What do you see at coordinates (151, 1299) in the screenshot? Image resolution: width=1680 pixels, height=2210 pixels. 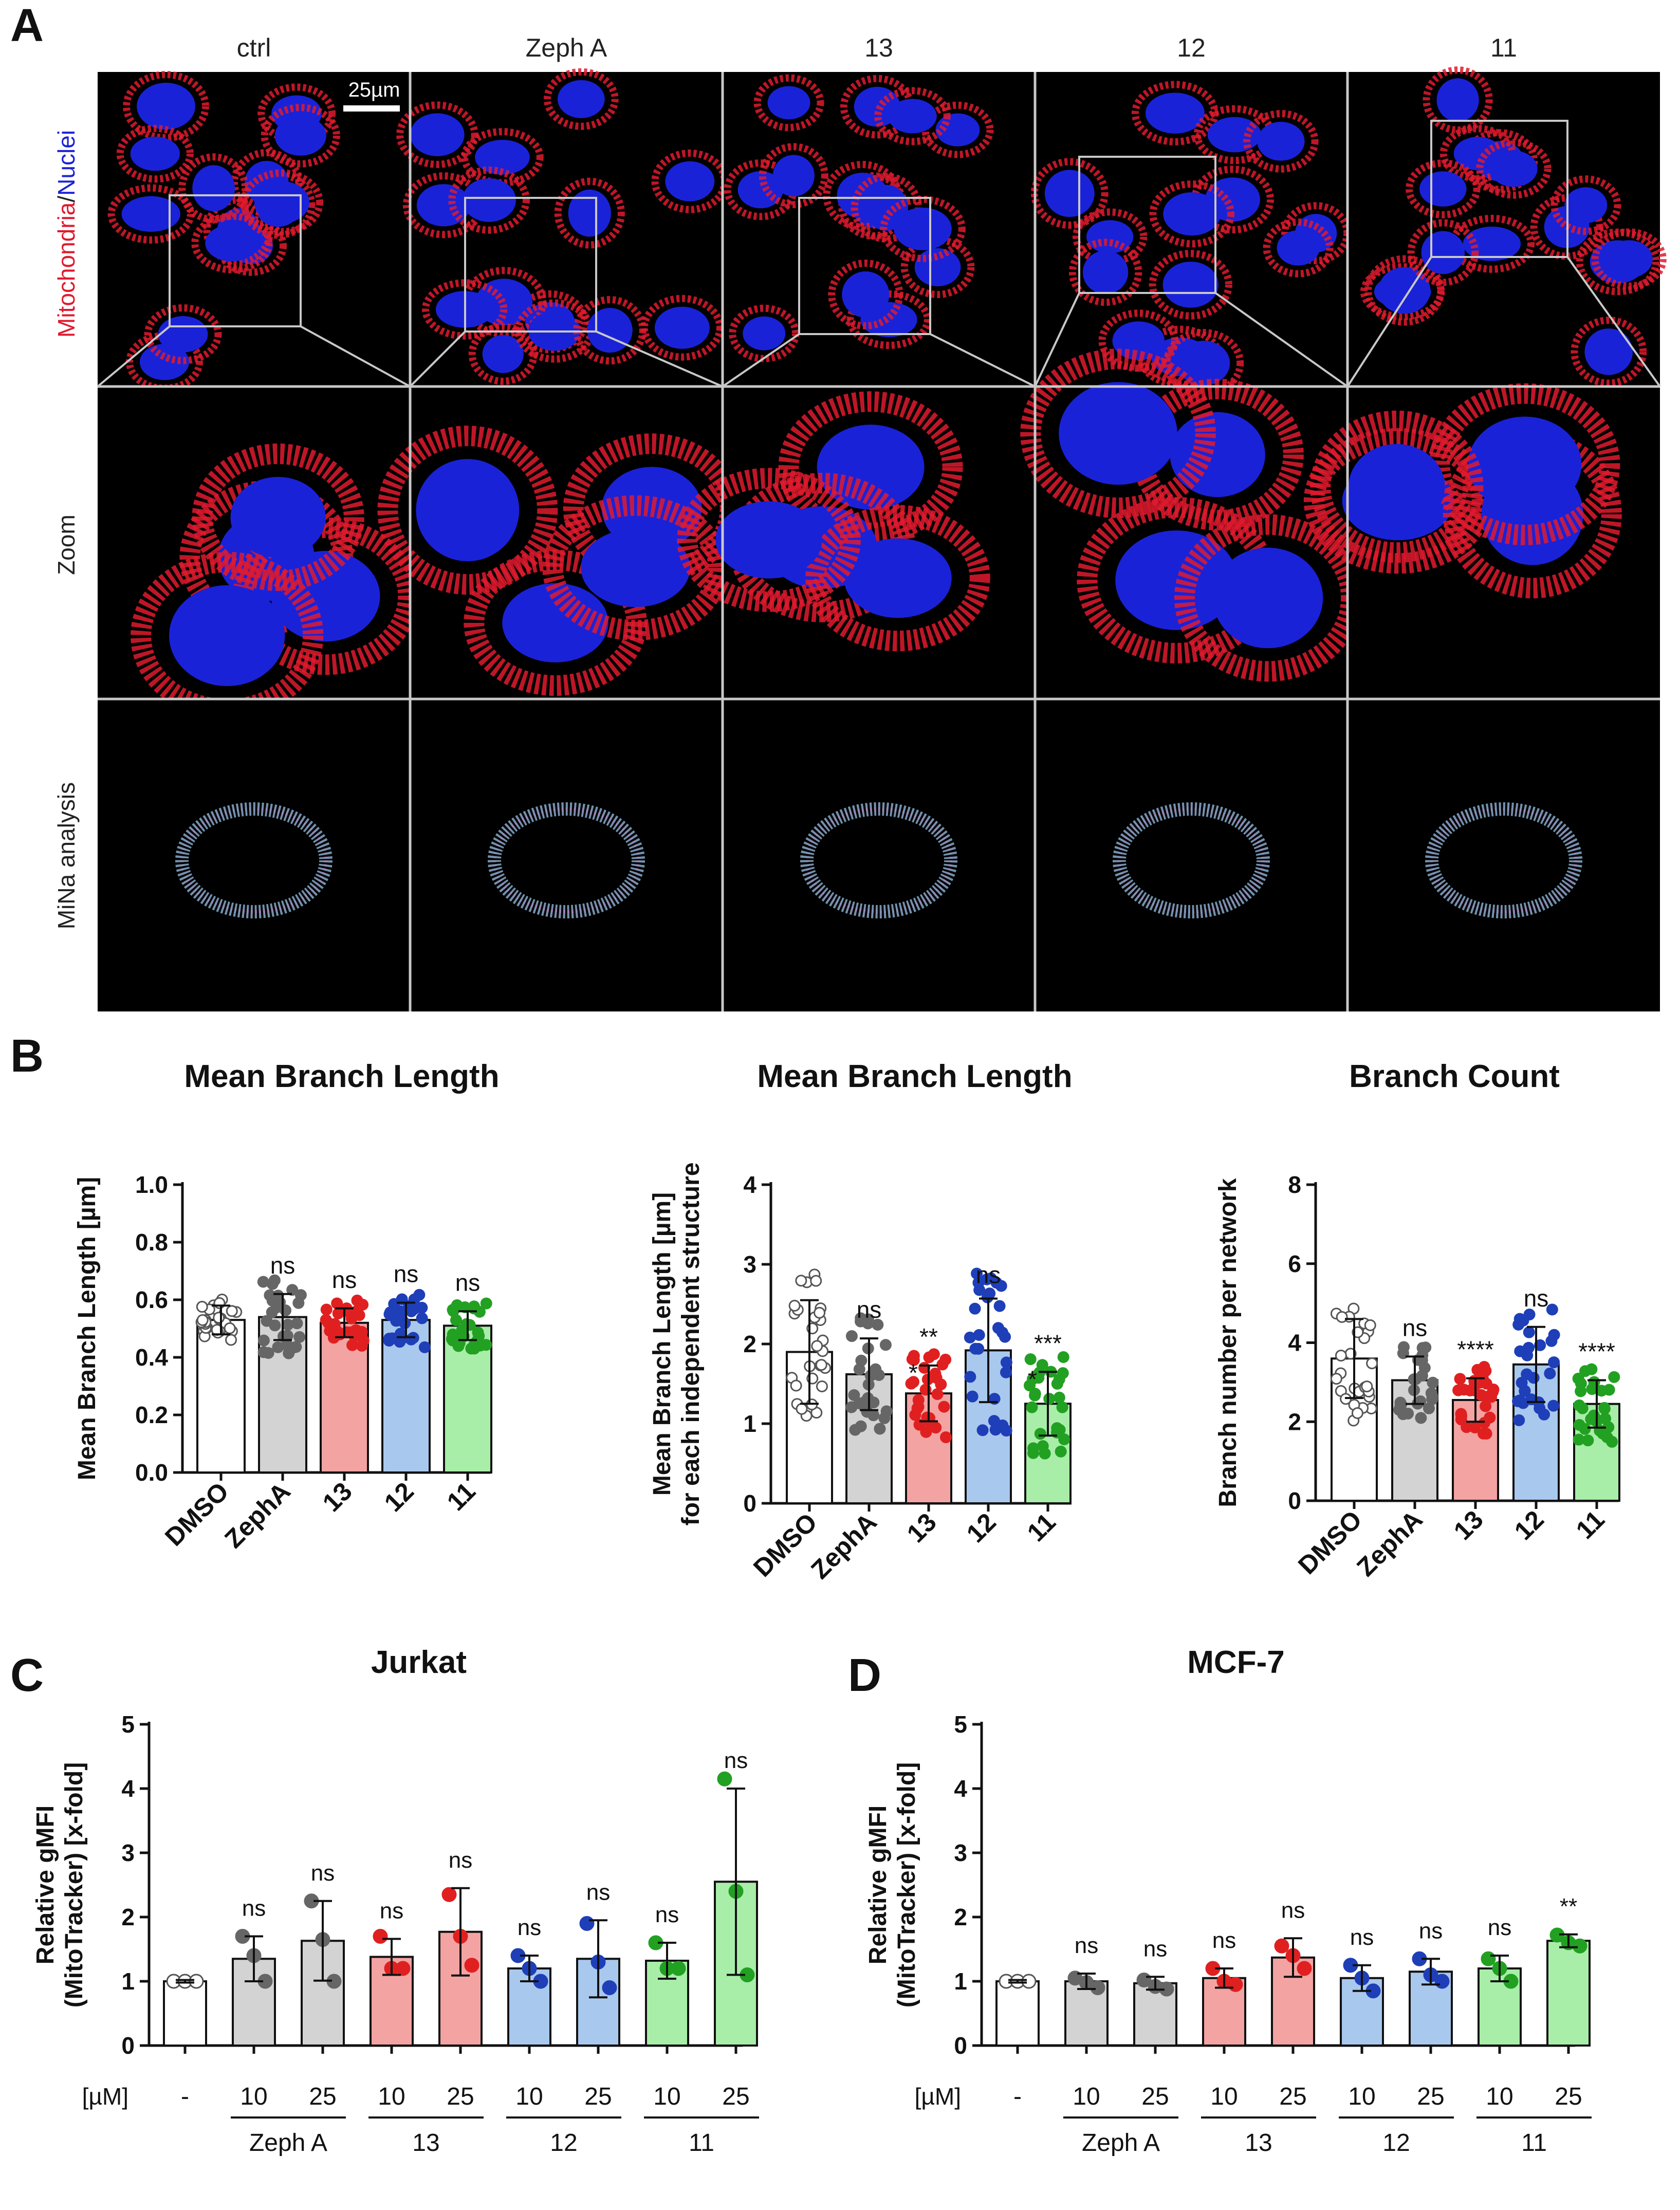 I see `y-tick-label: 0.6` at bounding box center [151, 1299].